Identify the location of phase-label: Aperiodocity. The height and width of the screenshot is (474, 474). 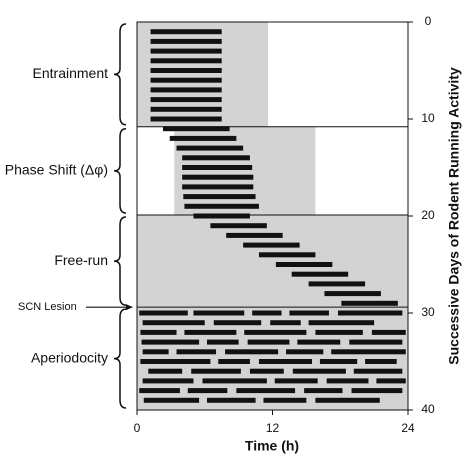
(69, 357).